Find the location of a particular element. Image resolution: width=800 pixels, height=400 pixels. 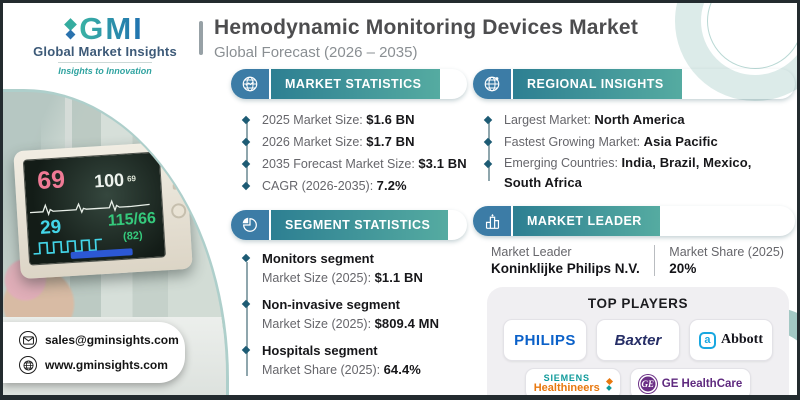

siemens-healthineers-logo: SIEMENS Healthineers is located at coordinates (566, 383).